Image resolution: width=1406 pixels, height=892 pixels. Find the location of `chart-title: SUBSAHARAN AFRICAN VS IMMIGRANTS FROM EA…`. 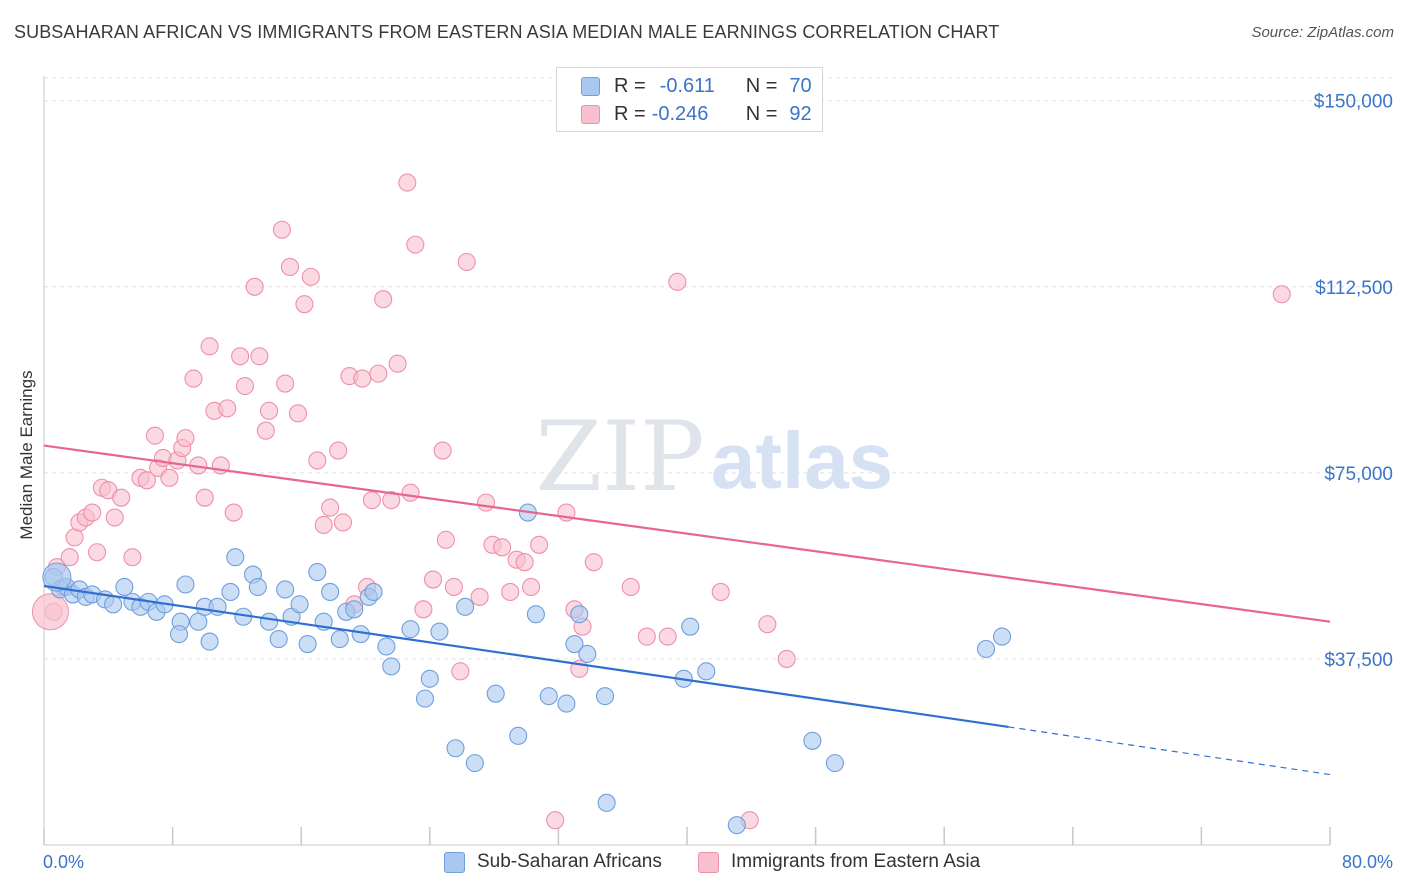

chart-title: SUBSAHARAN AFRICAN VS IMMIGRANTS FROM EA… is located at coordinates (507, 32).